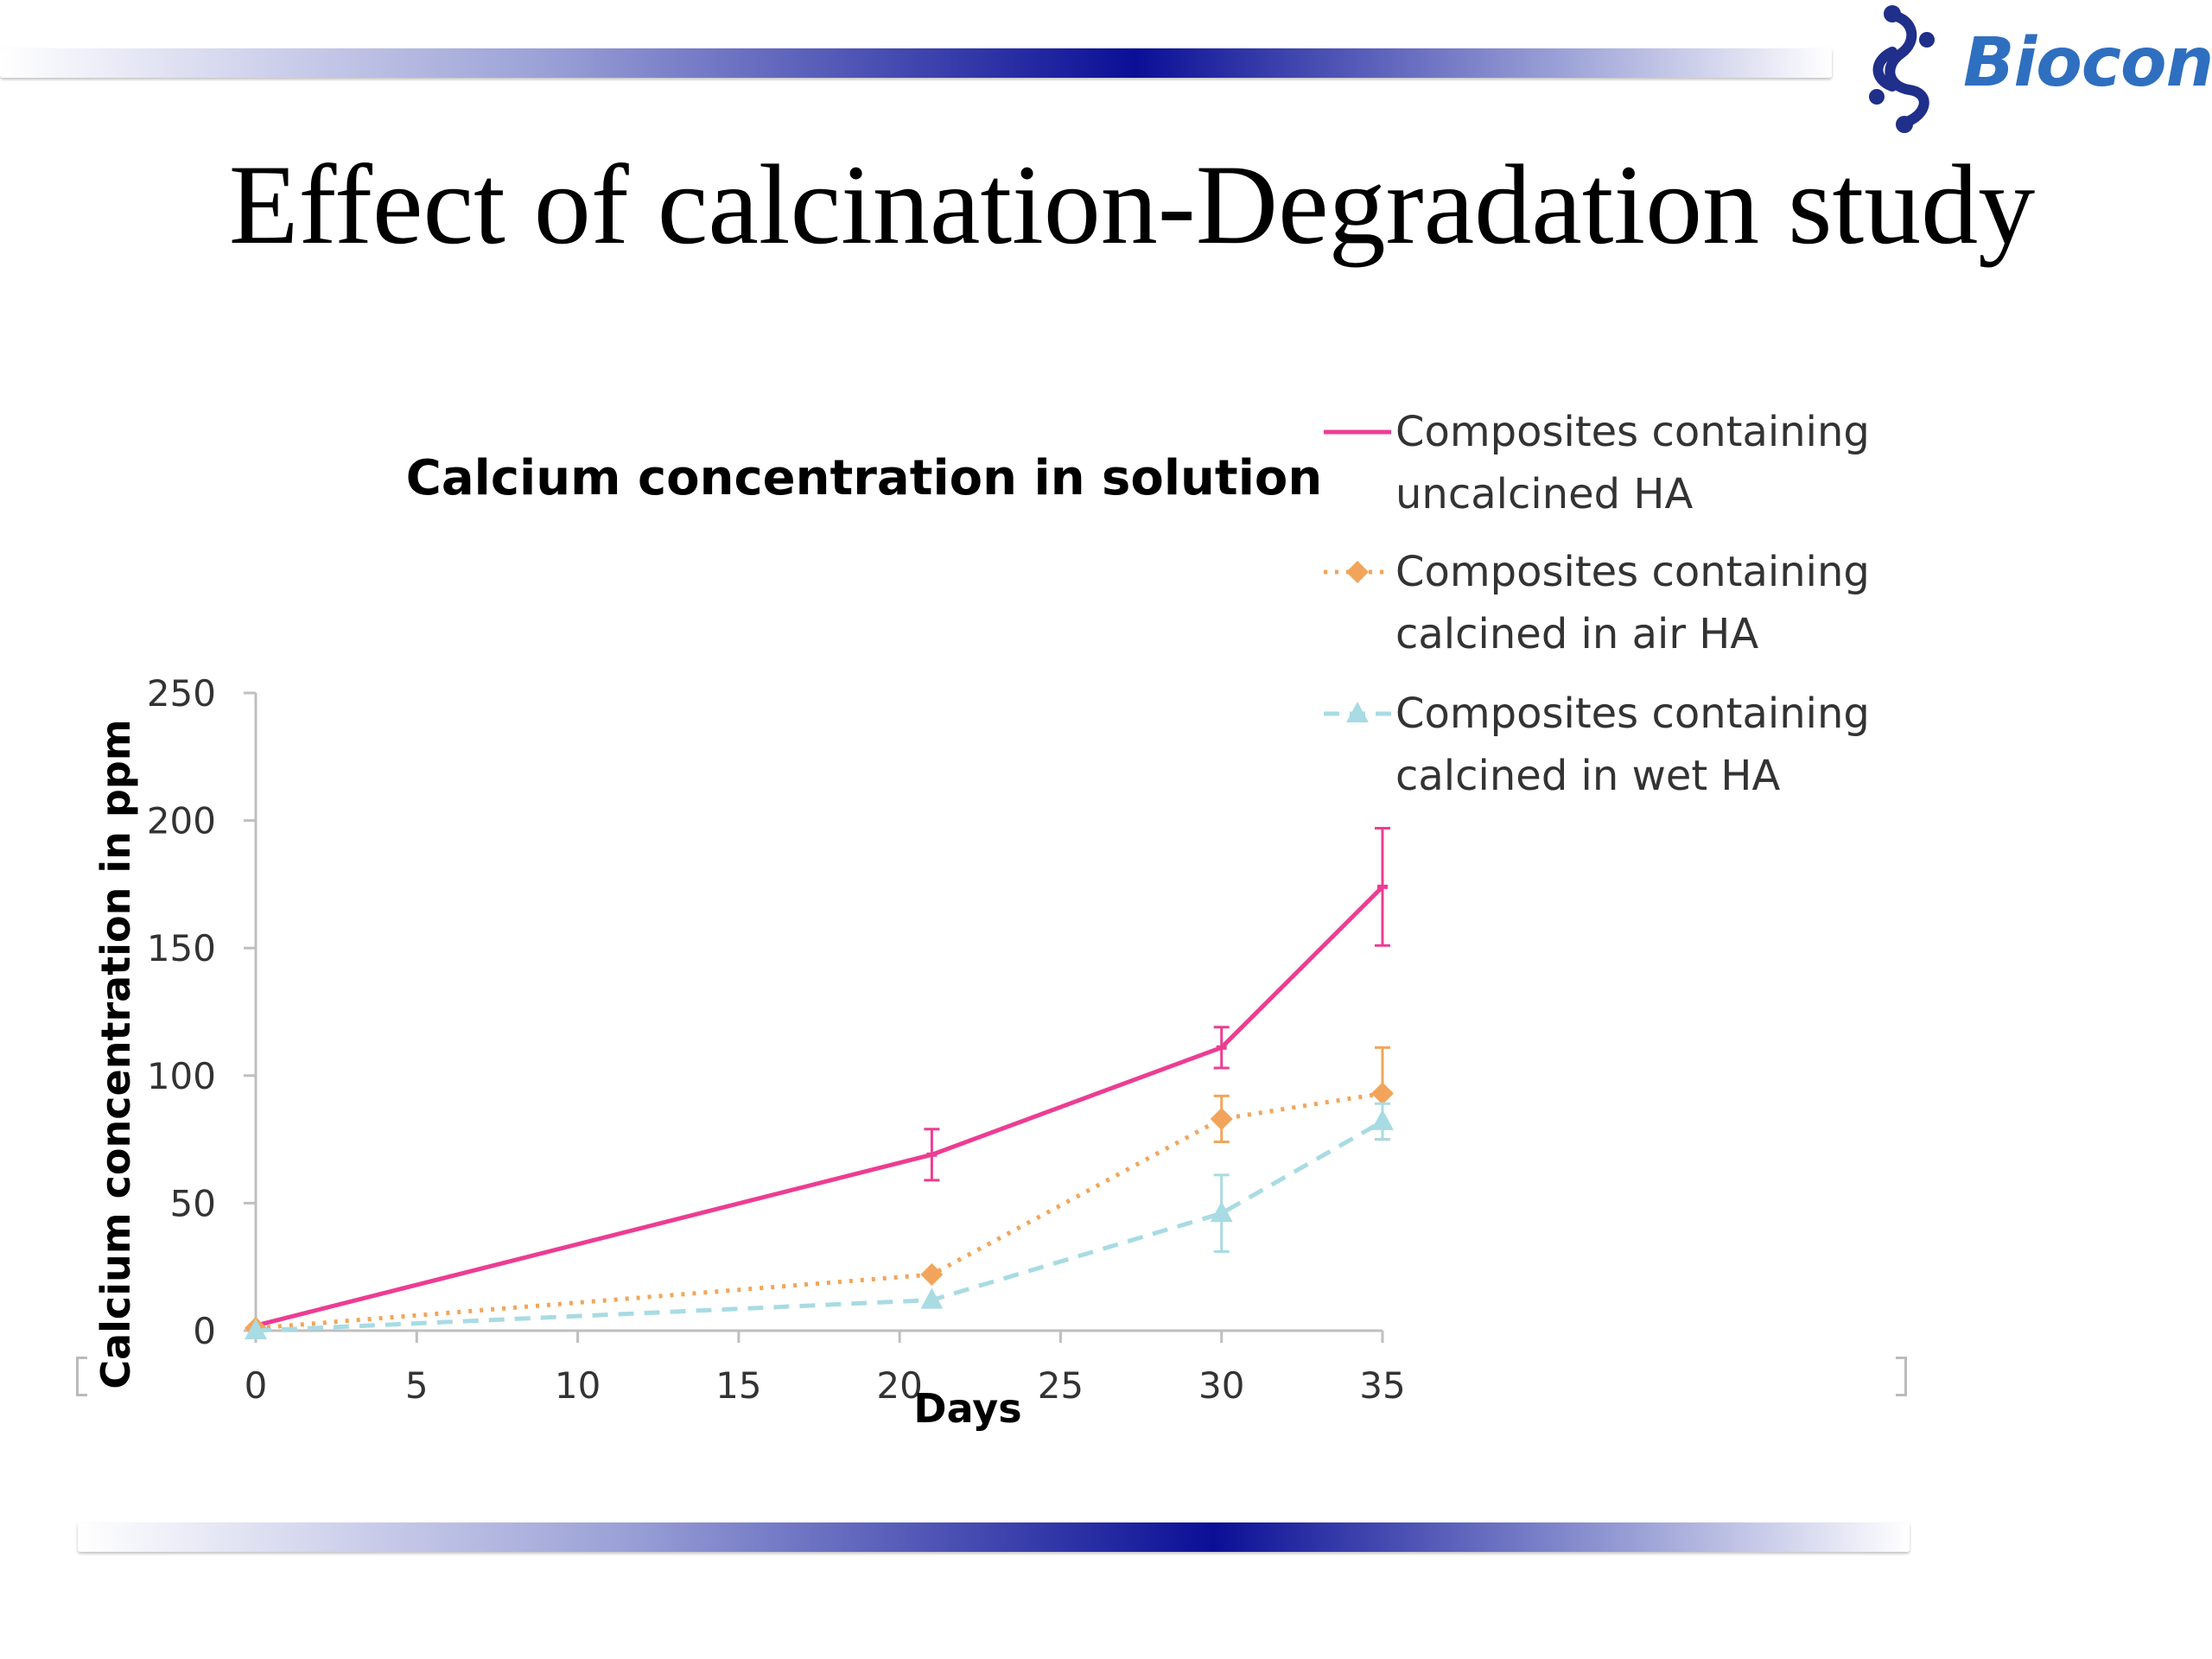 Image resolution: width=2212 pixels, height=1659 pixels. I want to click on x-tick-label: 25, so click(1061, 1385).